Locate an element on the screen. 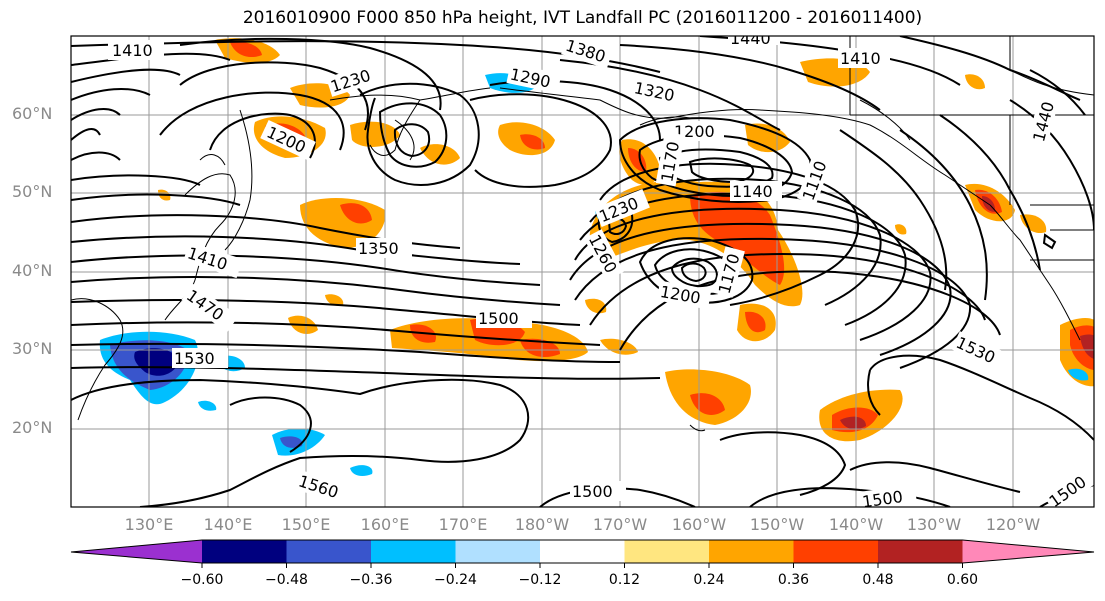 The image size is (1105, 601). colorbar-extend-low is located at coordinates (136, 551).